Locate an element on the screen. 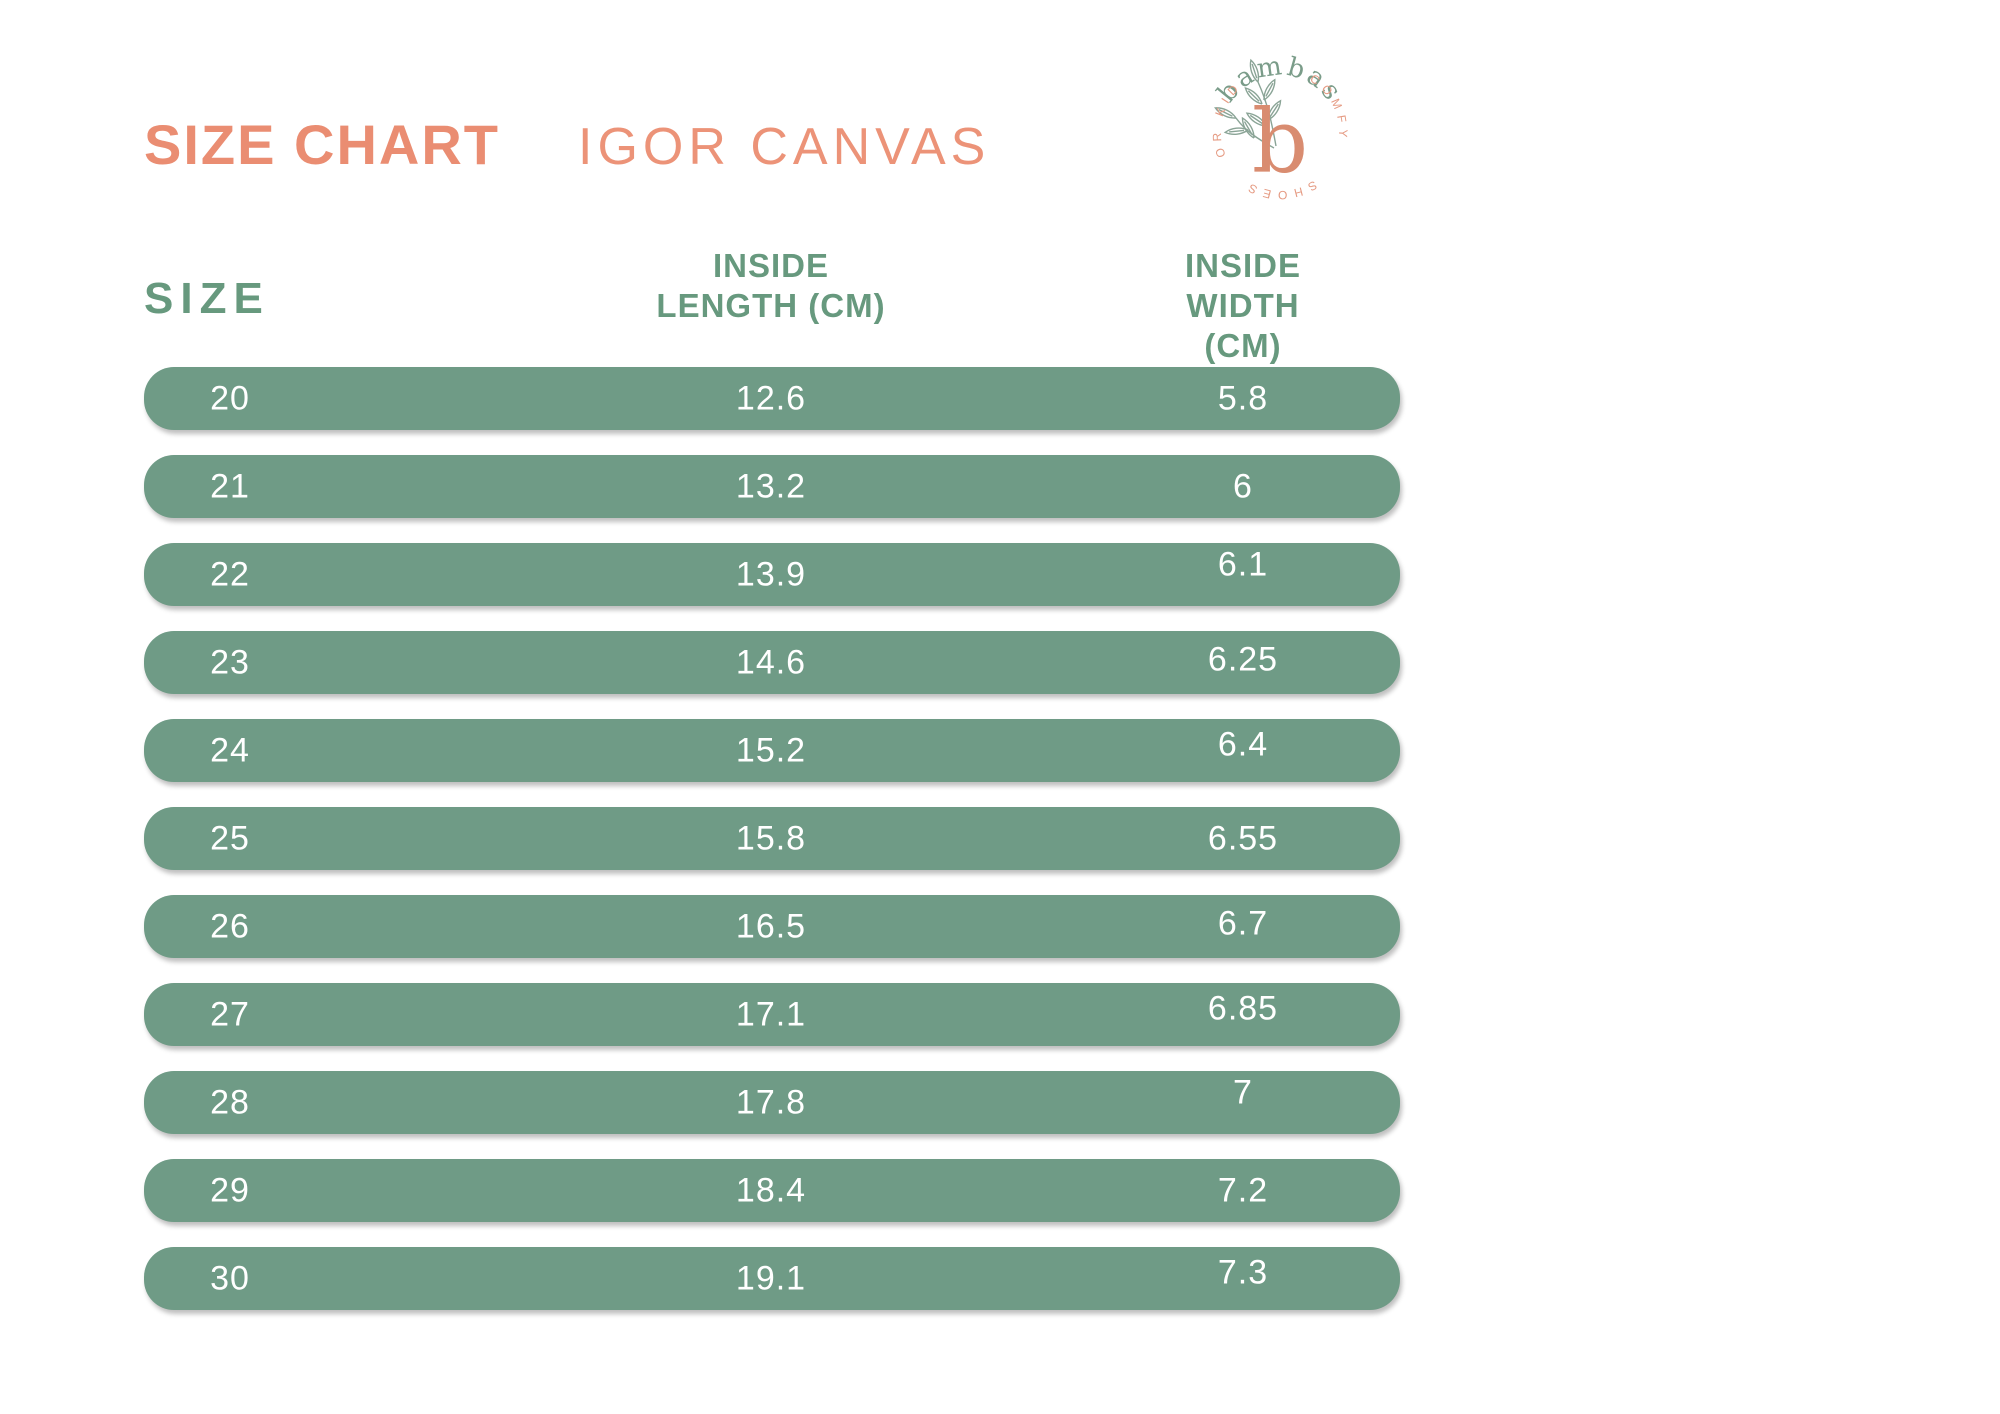 The width and height of the screenshot is (2000, 1414). inside-width-value: 7.3 is located at coordinates (1243, 1272).